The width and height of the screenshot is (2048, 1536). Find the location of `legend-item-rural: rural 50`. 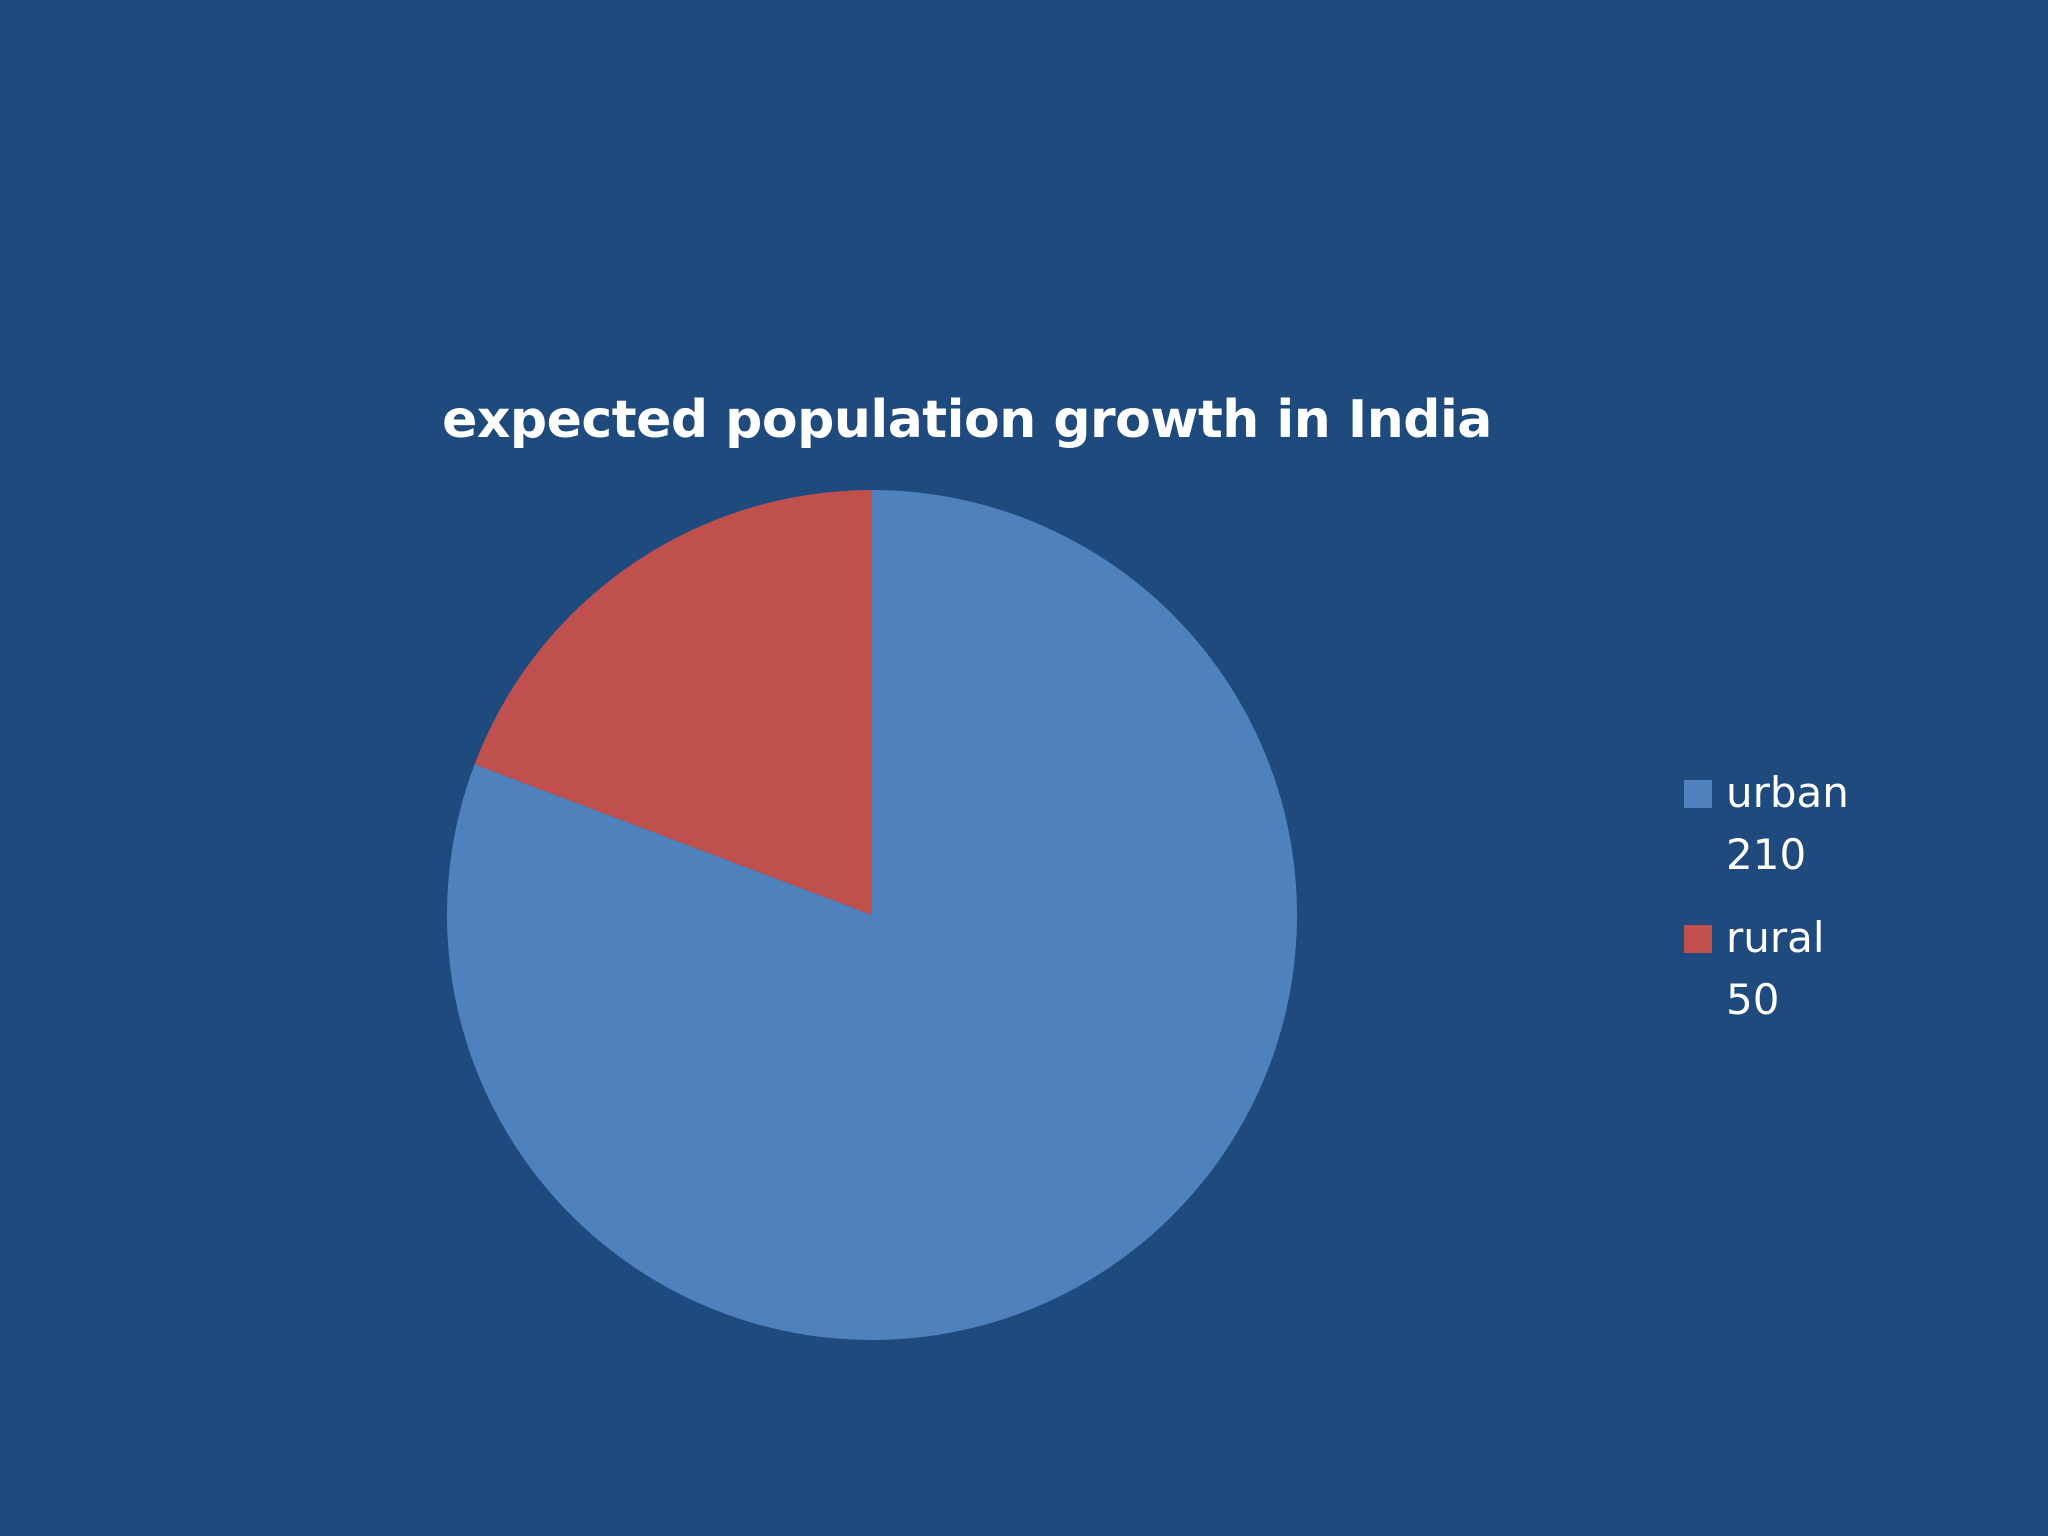

legend-item-rural: rural 50 is located at coordinates (1834, 979).